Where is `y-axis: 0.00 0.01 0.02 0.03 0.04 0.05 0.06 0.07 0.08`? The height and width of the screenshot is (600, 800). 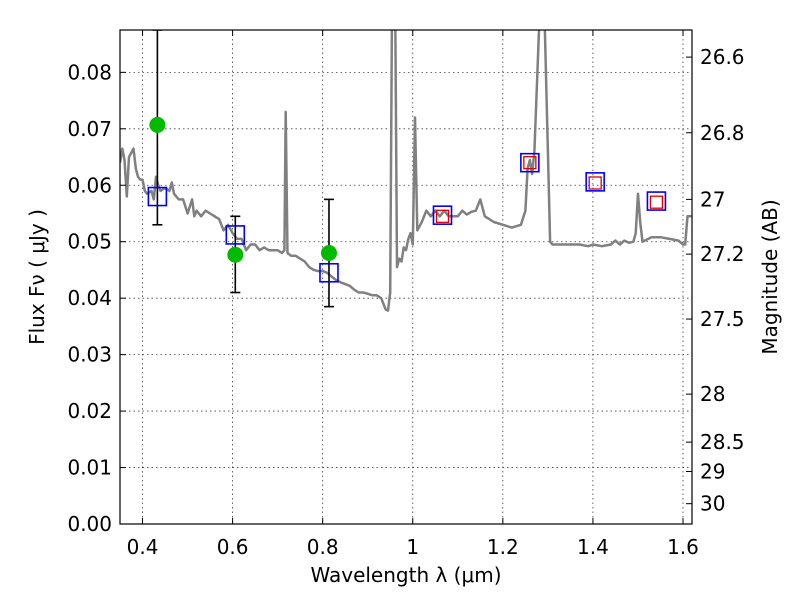
y-axis: 0.00 0.01 0.02 0.03 0.04 0.05 0.06 0.07 0.08 is located at coordinates (96, 298).